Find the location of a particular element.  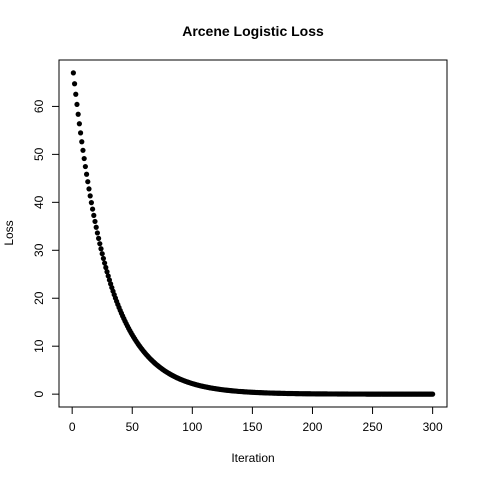

y-tick-label: 0 is located at coordinates (39, 393).